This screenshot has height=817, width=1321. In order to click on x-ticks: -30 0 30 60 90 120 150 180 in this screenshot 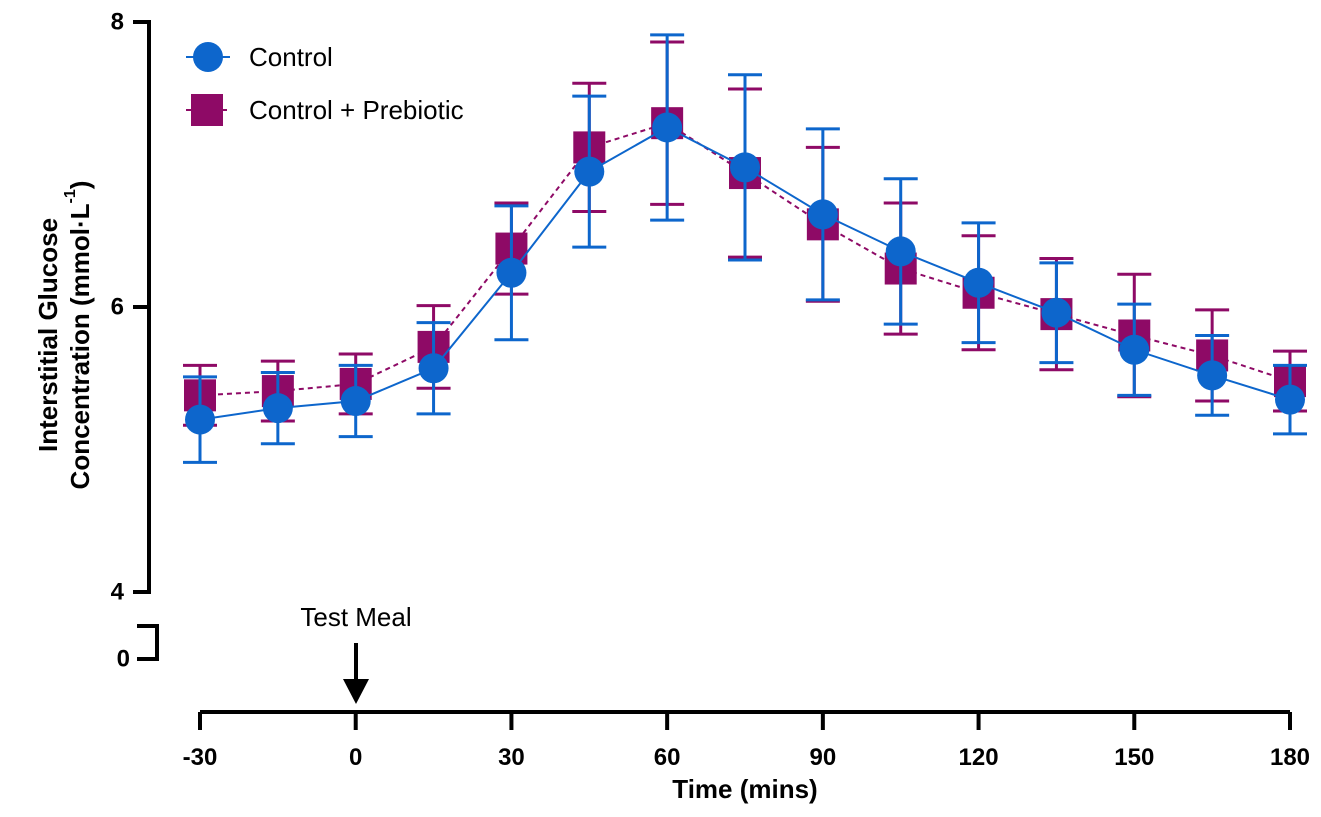, I will do `click(746, 741)`.